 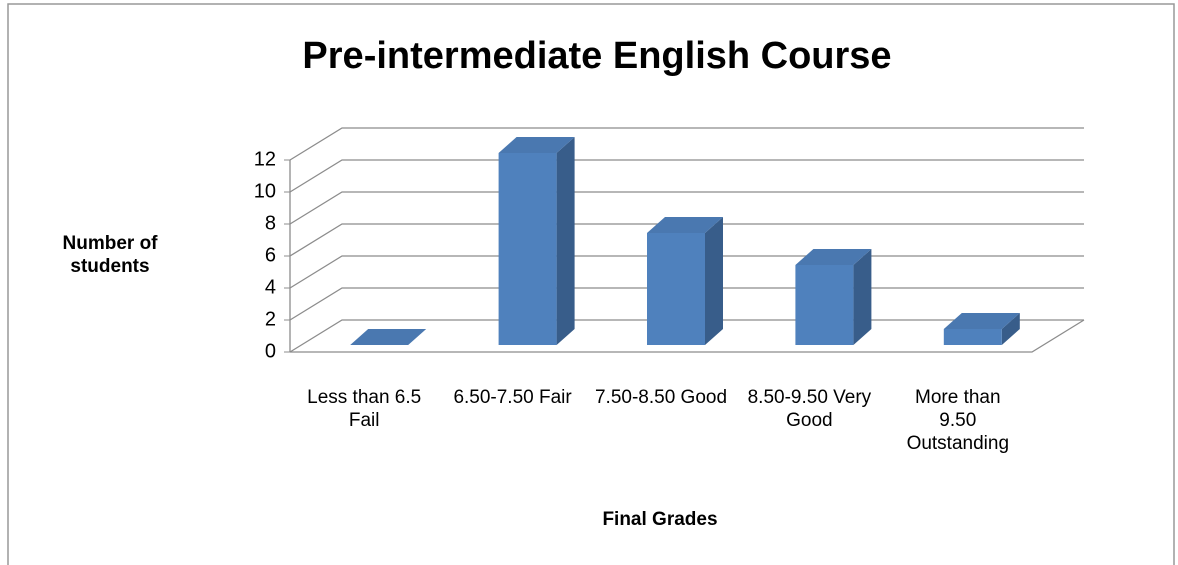 I want to click on y-tick-label: 4, so click(x=270, y=287).